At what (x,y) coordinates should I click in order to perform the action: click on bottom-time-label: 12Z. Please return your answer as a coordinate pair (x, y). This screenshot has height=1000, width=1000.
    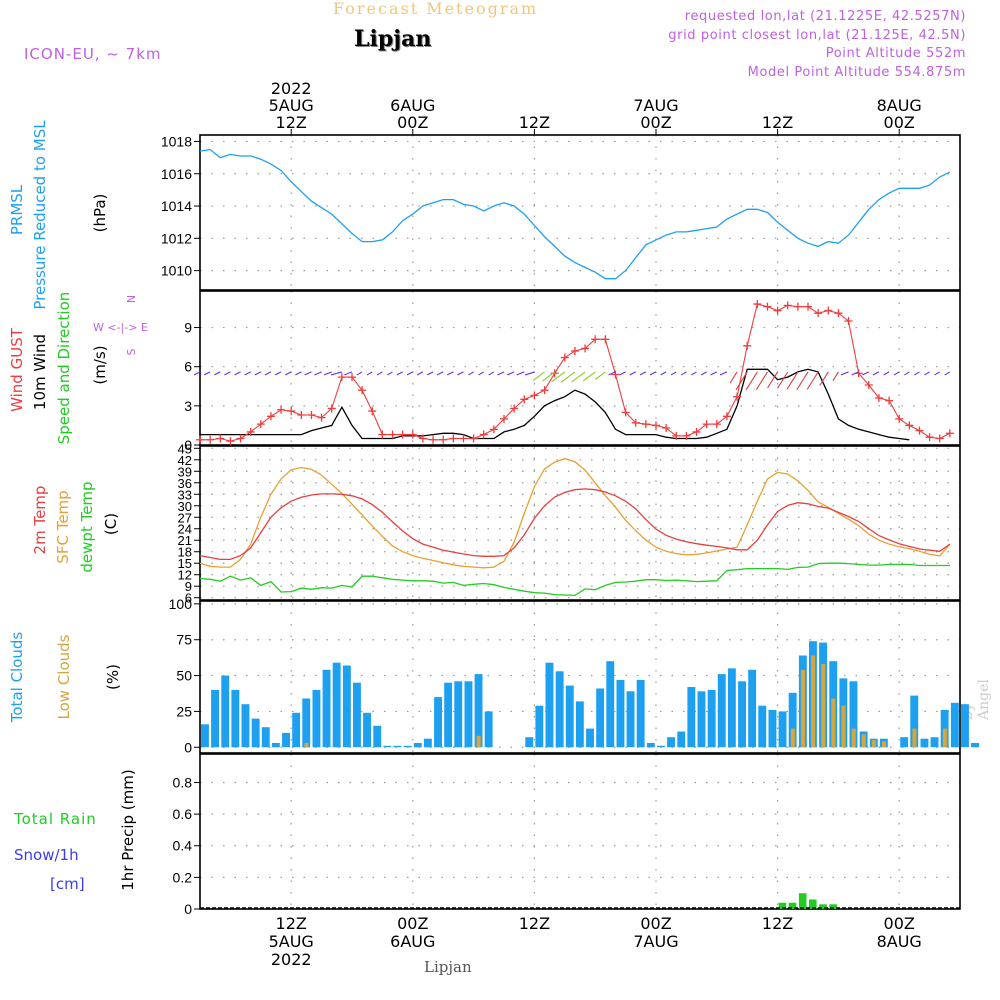
    Looking at the image, I should click on (534, 923).